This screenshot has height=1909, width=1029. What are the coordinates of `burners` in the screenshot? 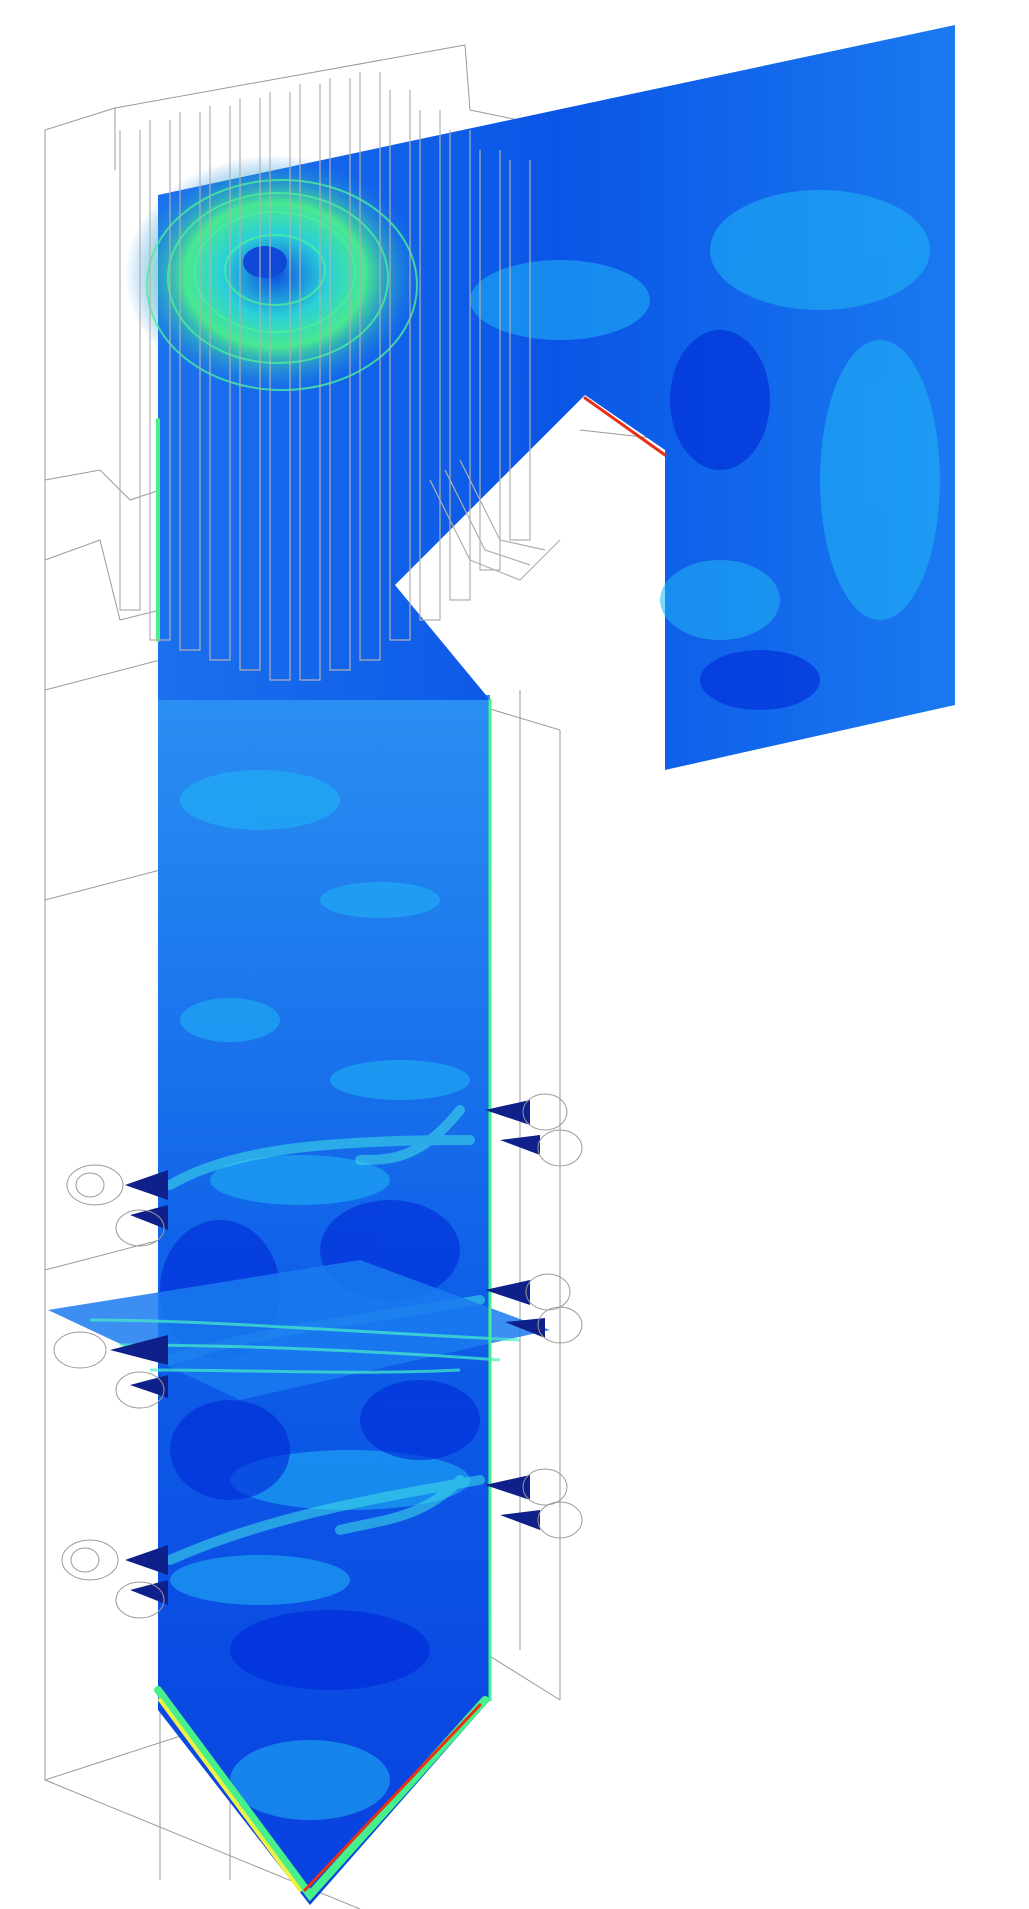 It's located at (318, 1356).